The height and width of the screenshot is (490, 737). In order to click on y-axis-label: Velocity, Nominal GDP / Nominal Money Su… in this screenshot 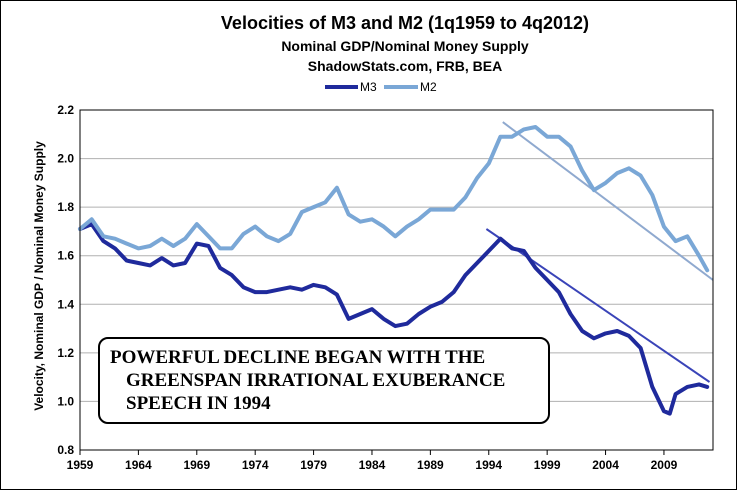, I will do `click(39, 276)`.